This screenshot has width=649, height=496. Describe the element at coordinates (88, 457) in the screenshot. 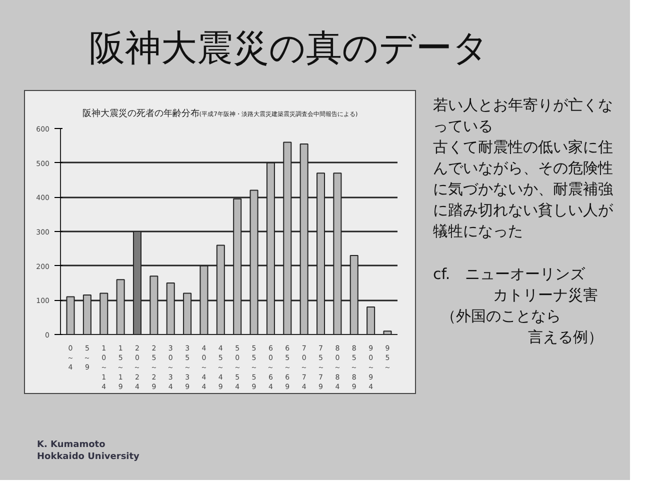

I see `text: Hokkaido University` at that location.